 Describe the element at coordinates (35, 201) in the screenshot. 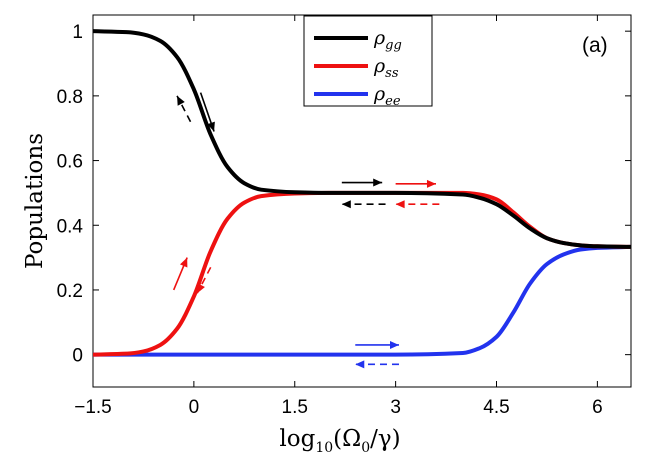

I see `y-axis-title: Populations` at that location.